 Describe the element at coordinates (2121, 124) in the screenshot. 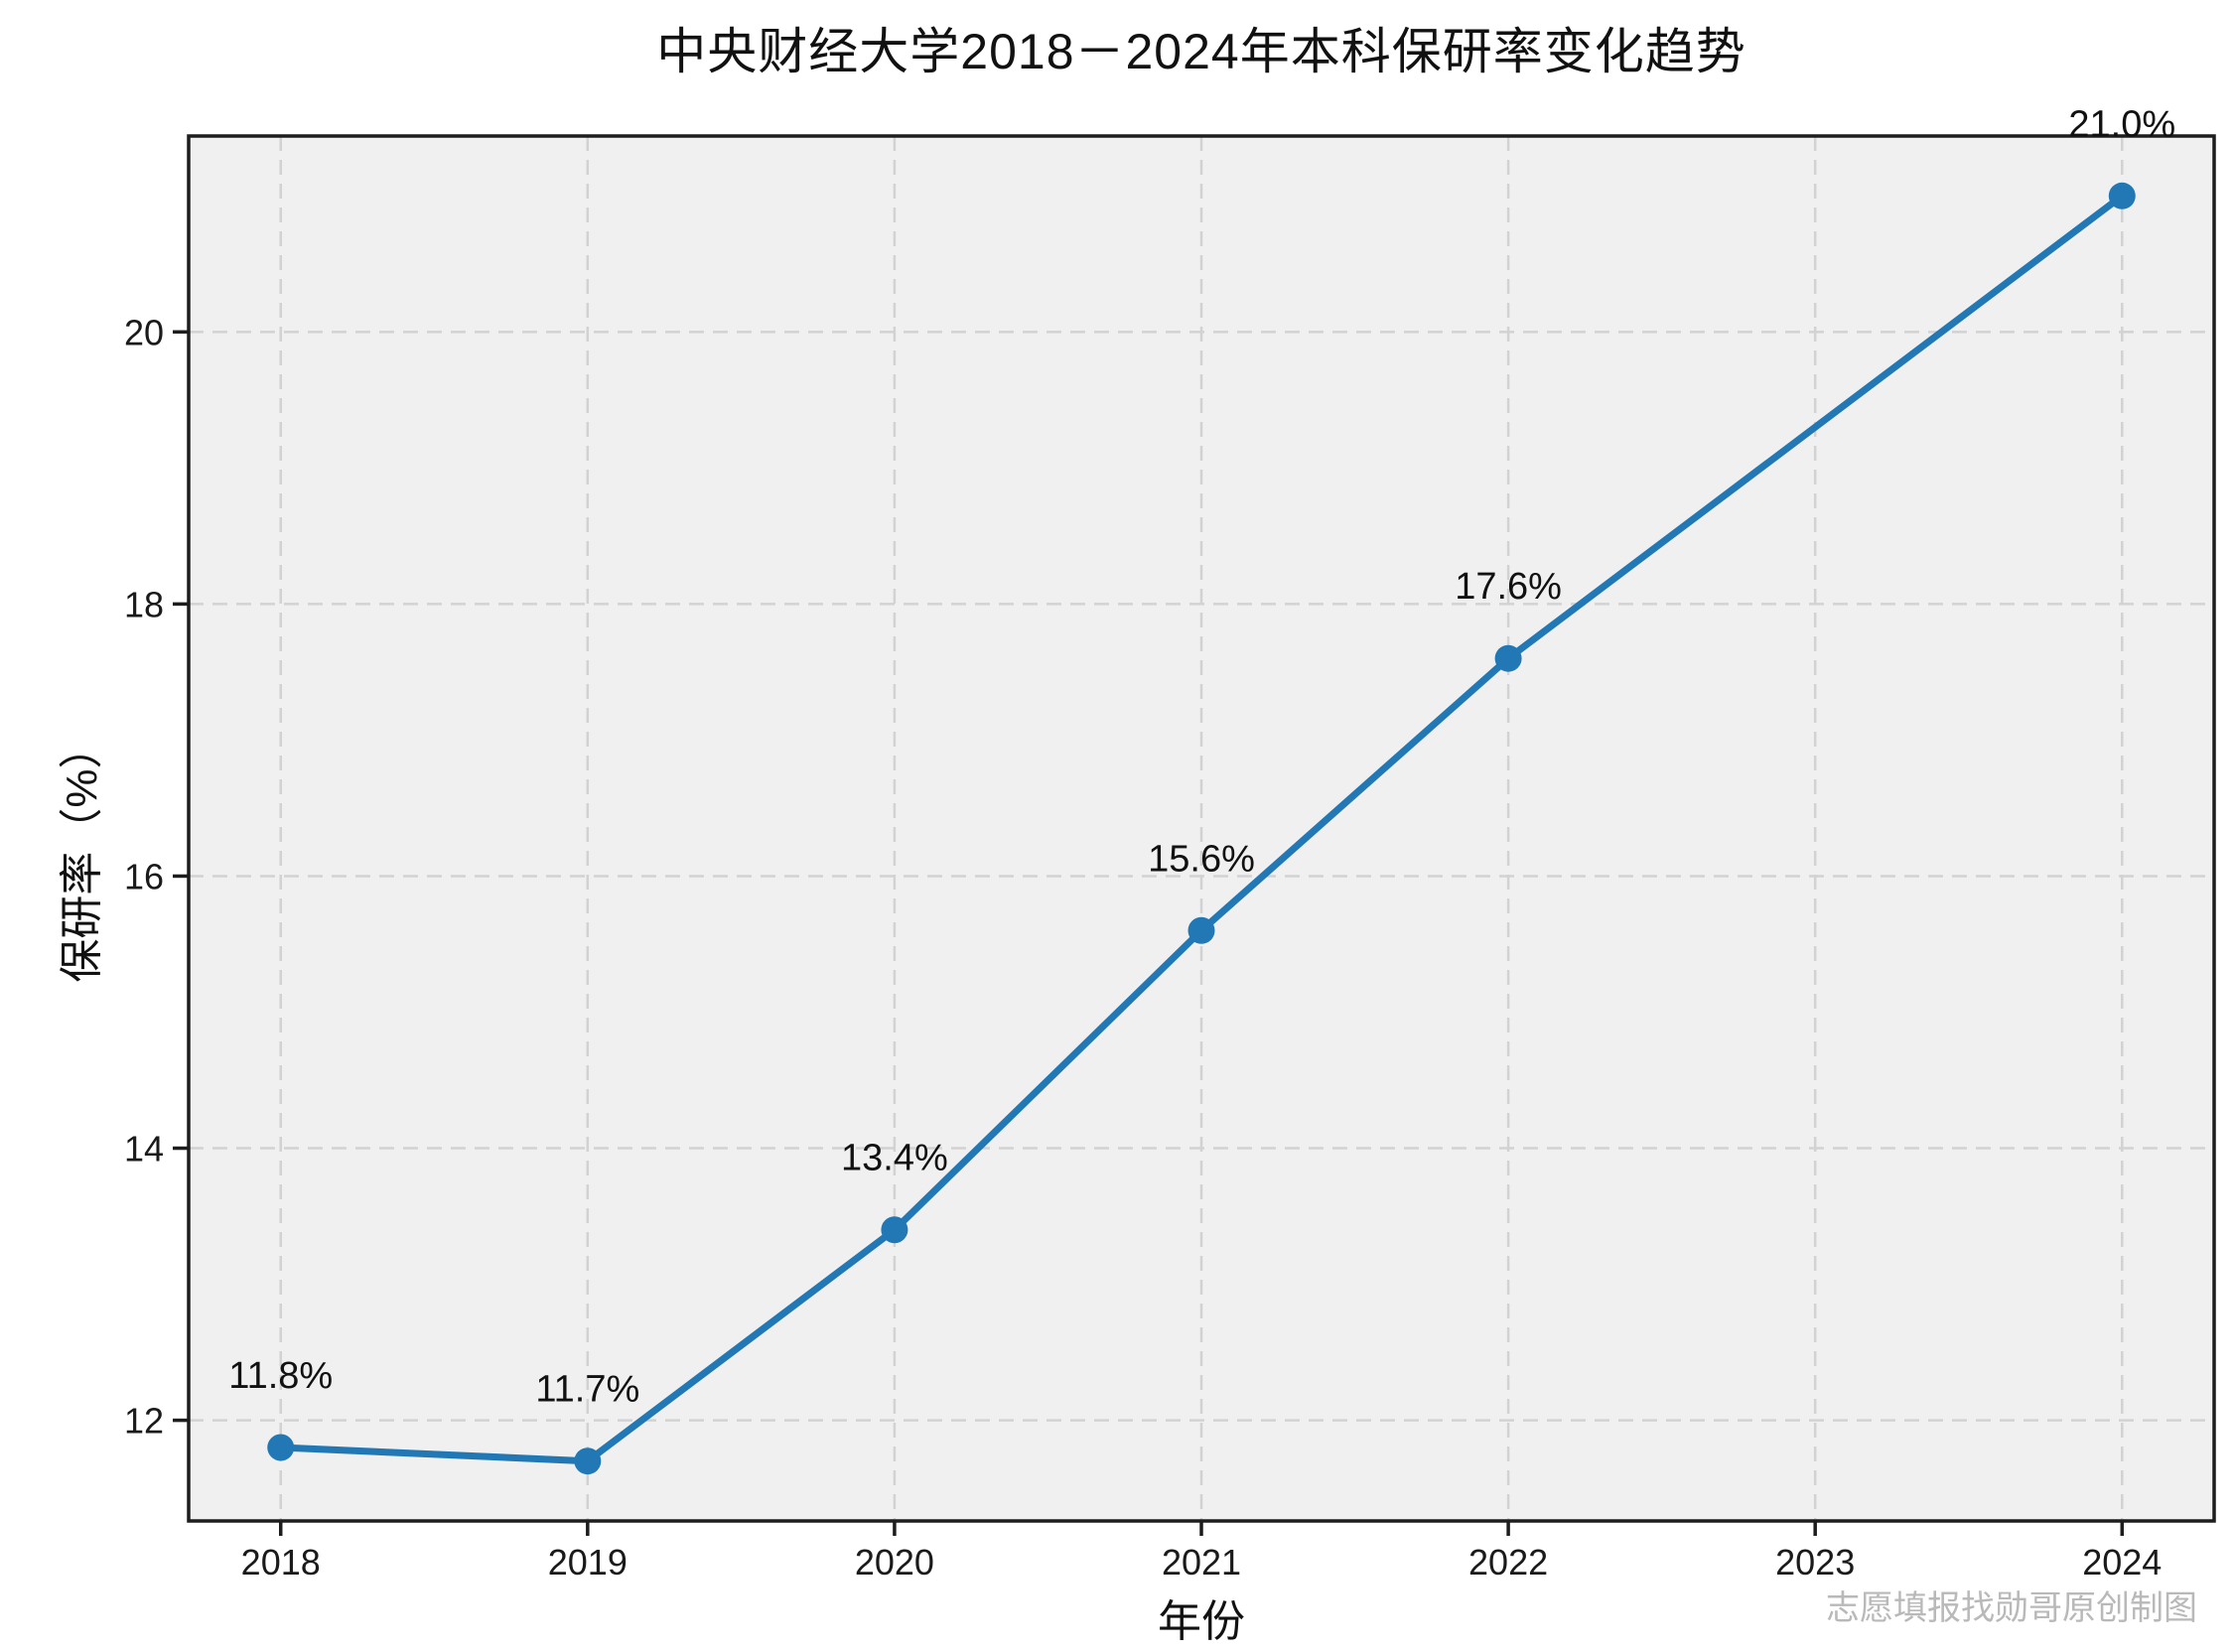

I see `data-point-label-2024: 21.0%` at that location.